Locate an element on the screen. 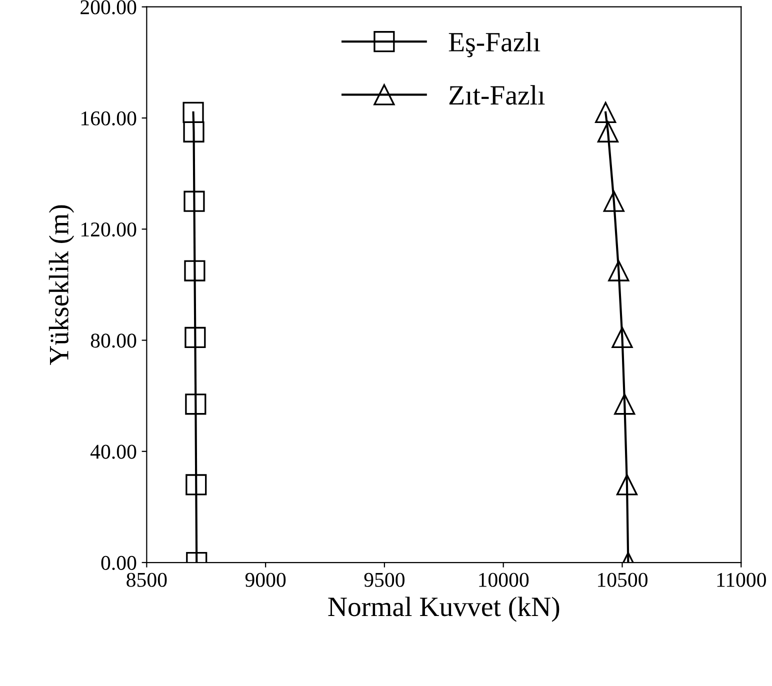 The image size is (772, 686). x-axis-title: Normal Kuvvet (kN) is located at coordinates (444, 609).